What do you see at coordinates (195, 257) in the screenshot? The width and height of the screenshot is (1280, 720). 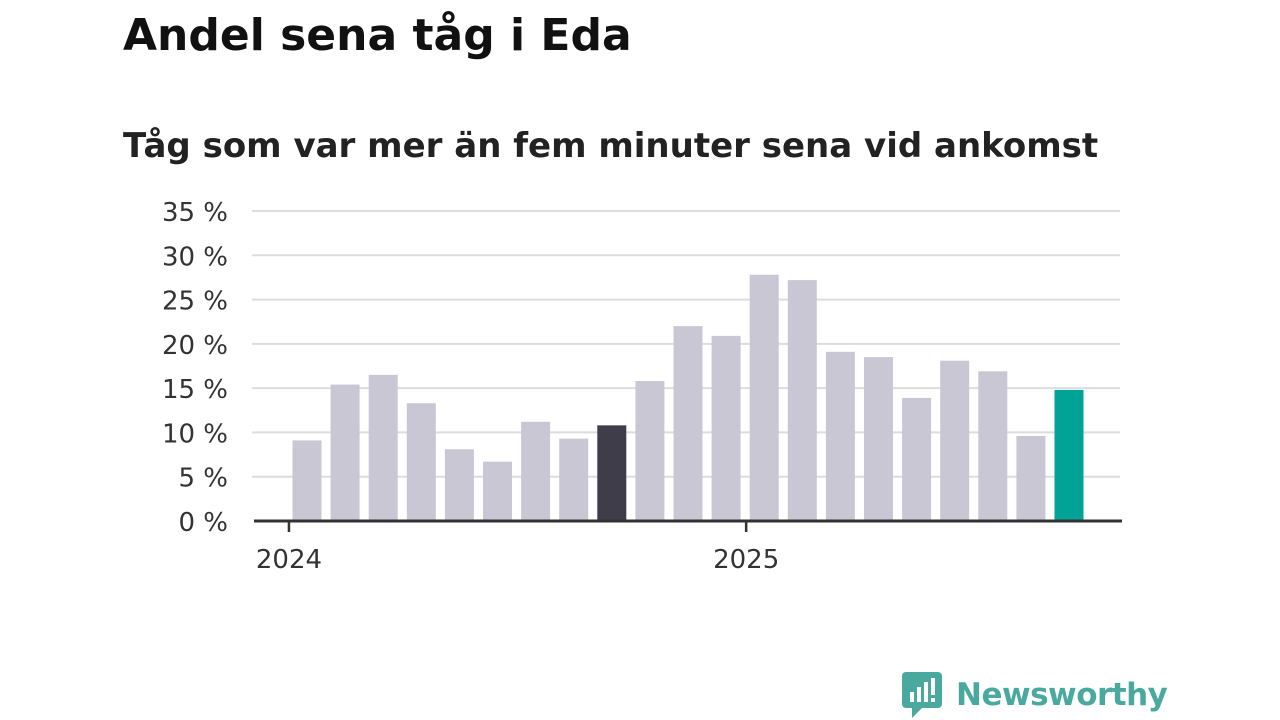 I see `y-tick-label: 30 %` at bounding box center [195, 257].